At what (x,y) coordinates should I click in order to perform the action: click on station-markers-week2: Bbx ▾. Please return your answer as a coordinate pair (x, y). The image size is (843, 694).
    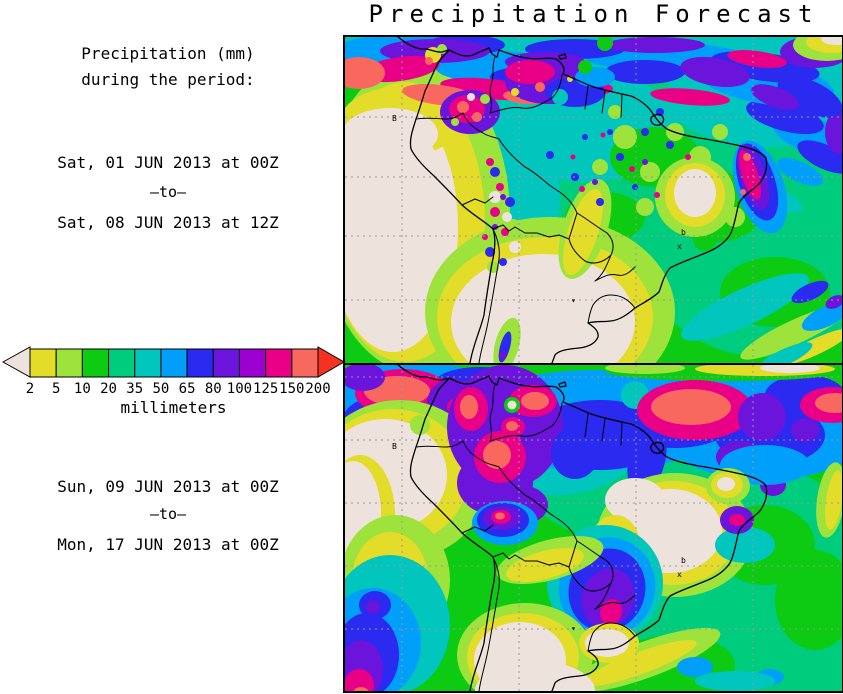
    Looking at the image, I should click on (539, 537).